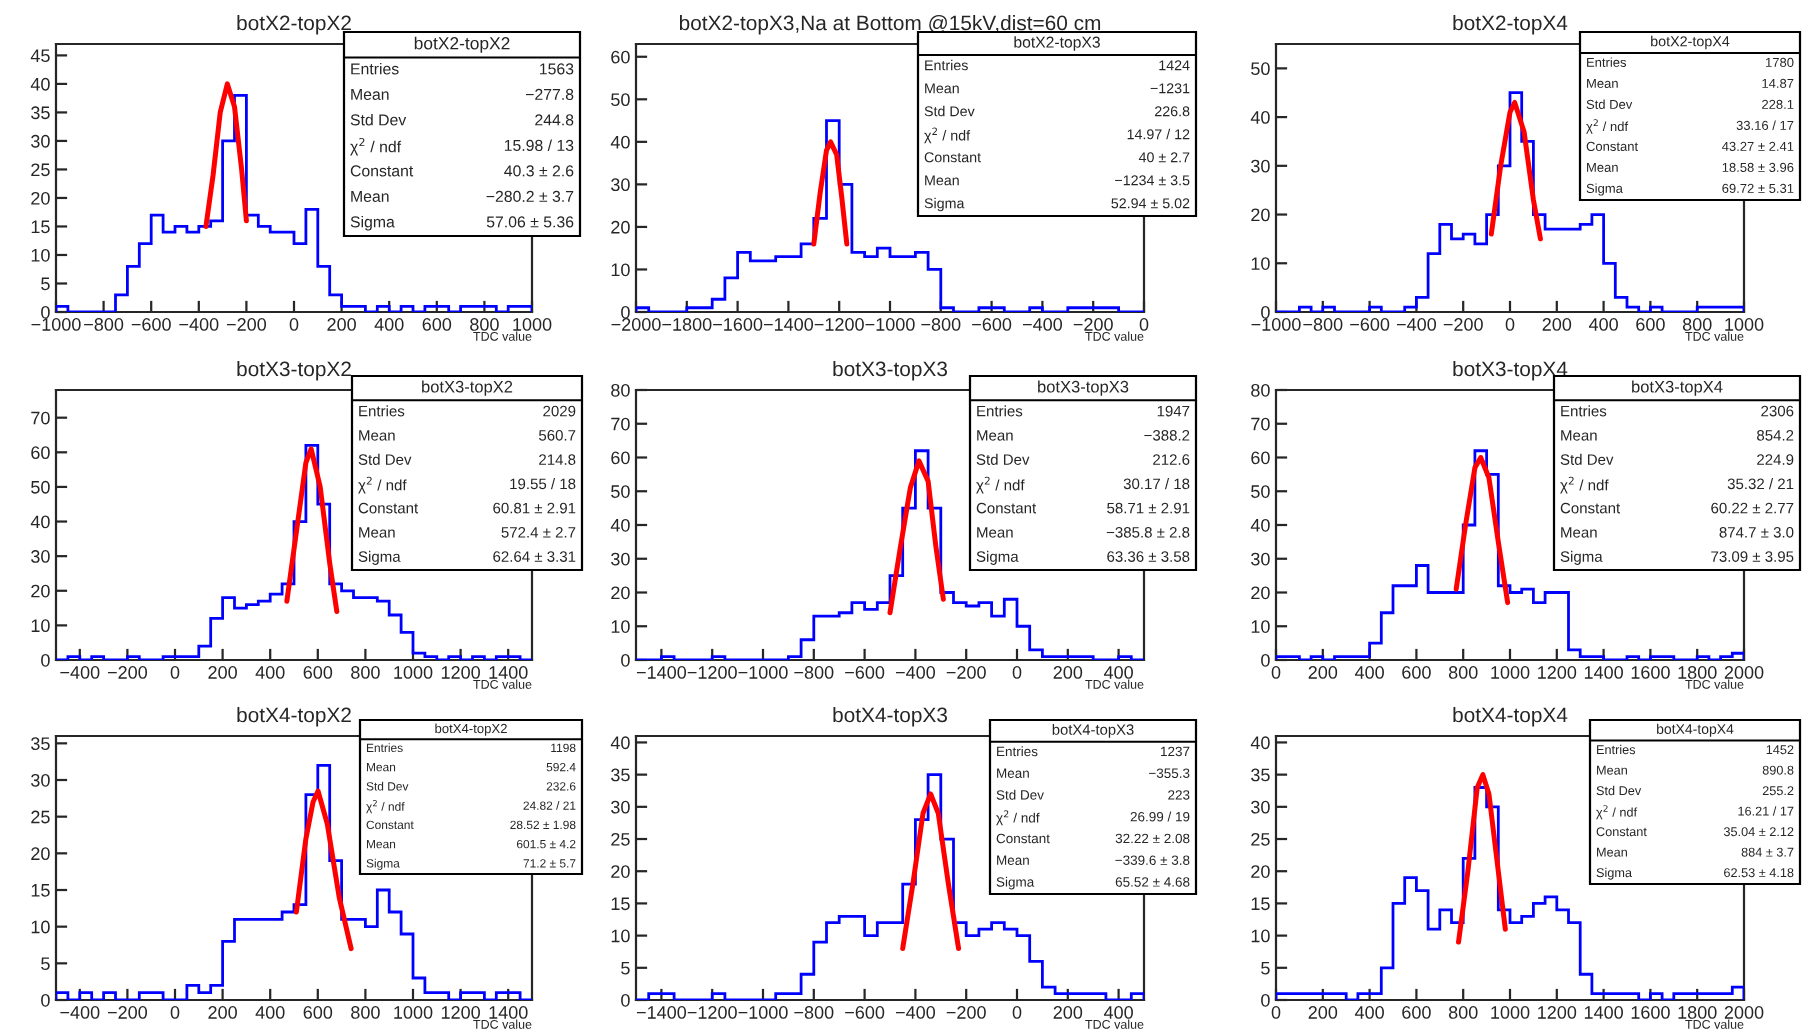  I want to click on x-tick-label: −1800, so click(687, 324).